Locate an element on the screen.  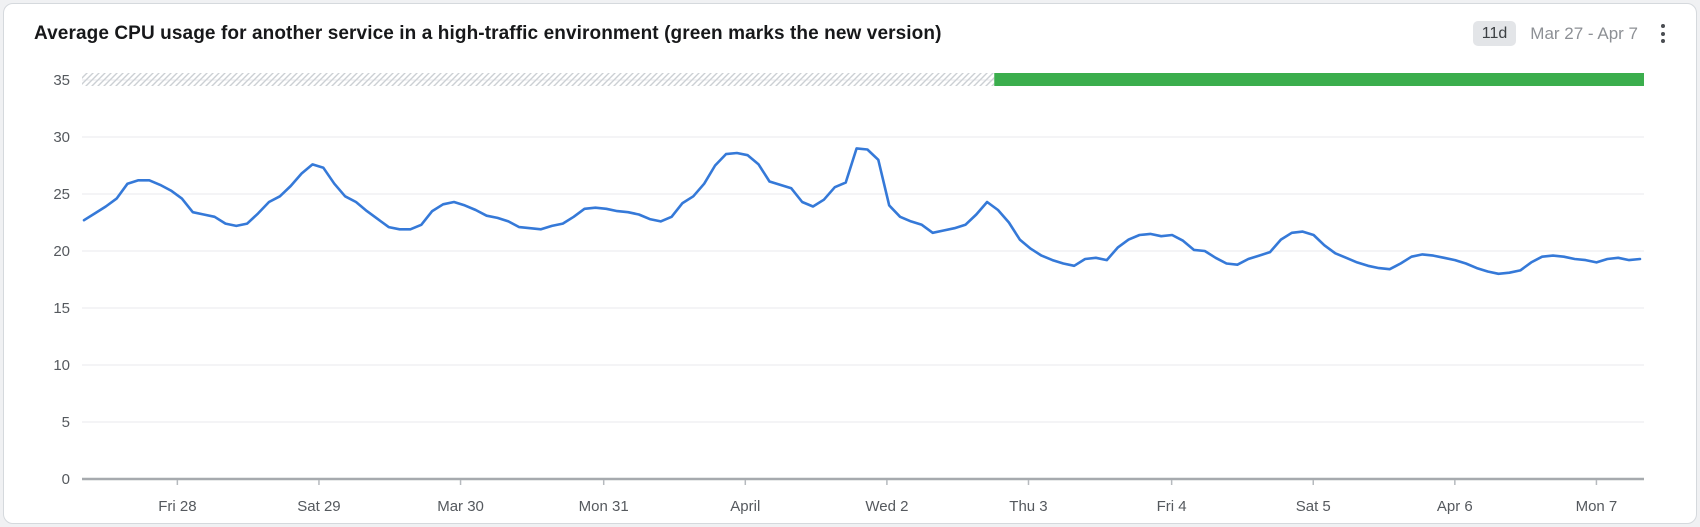
panel-header-right: 11d Mar 27 - Apr 7 is located at coordinates (1573, 33).